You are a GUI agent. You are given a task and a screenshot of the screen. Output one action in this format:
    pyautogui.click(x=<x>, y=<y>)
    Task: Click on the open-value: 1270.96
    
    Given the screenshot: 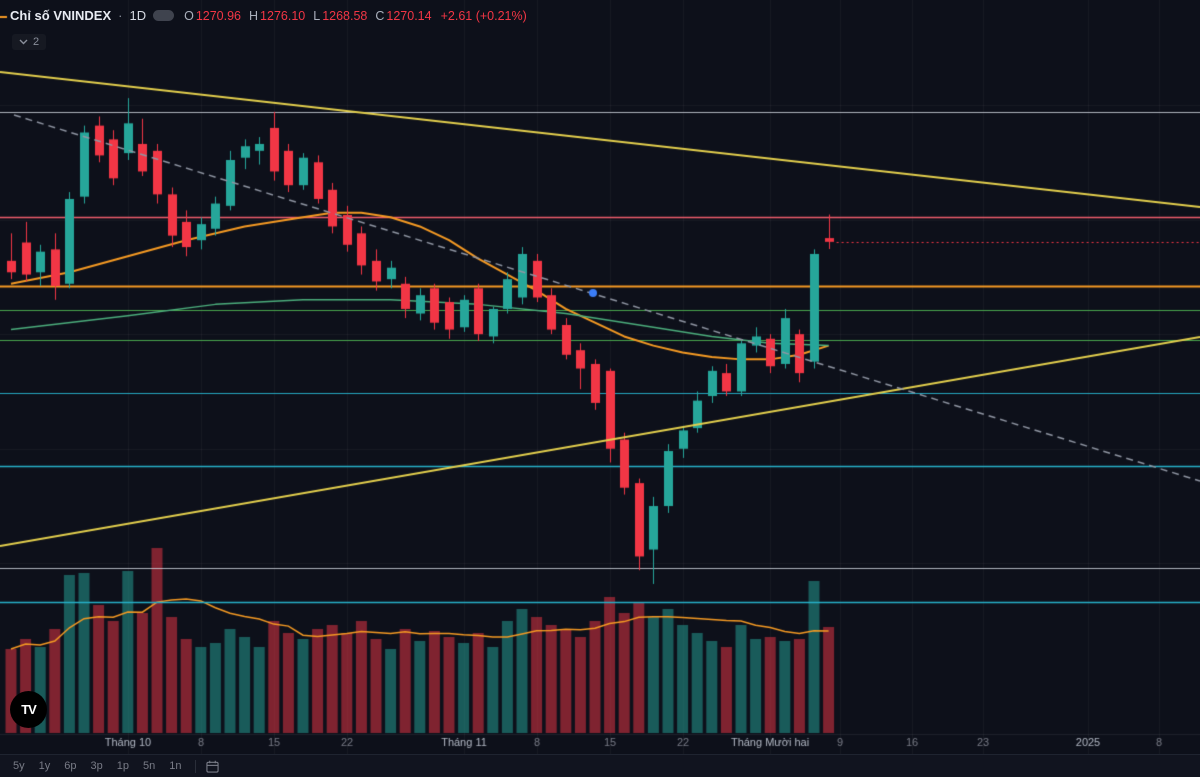 What is the action you would take?
    pyautogui.click(x=218, y=15)
    